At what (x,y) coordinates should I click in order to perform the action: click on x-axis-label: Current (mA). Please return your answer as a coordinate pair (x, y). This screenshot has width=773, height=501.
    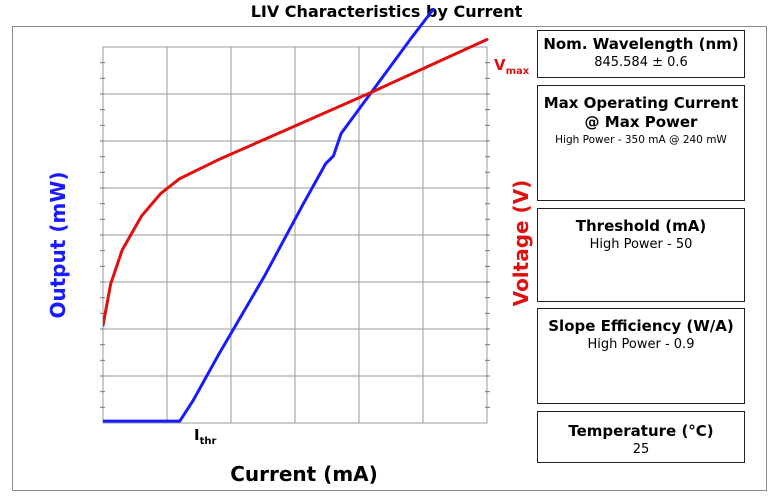
    Looking at the image, I should click on (304, 474).